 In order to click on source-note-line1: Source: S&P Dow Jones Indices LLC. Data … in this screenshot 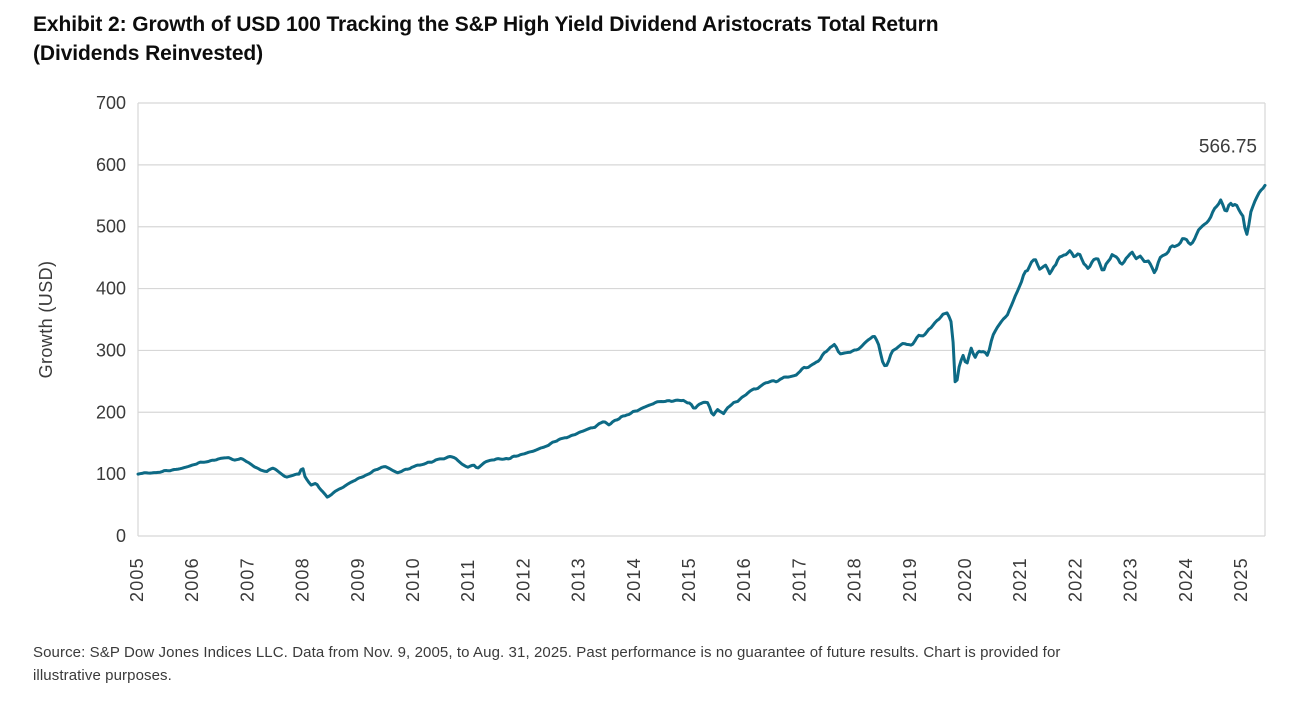, I will do `click(547, 652)`.